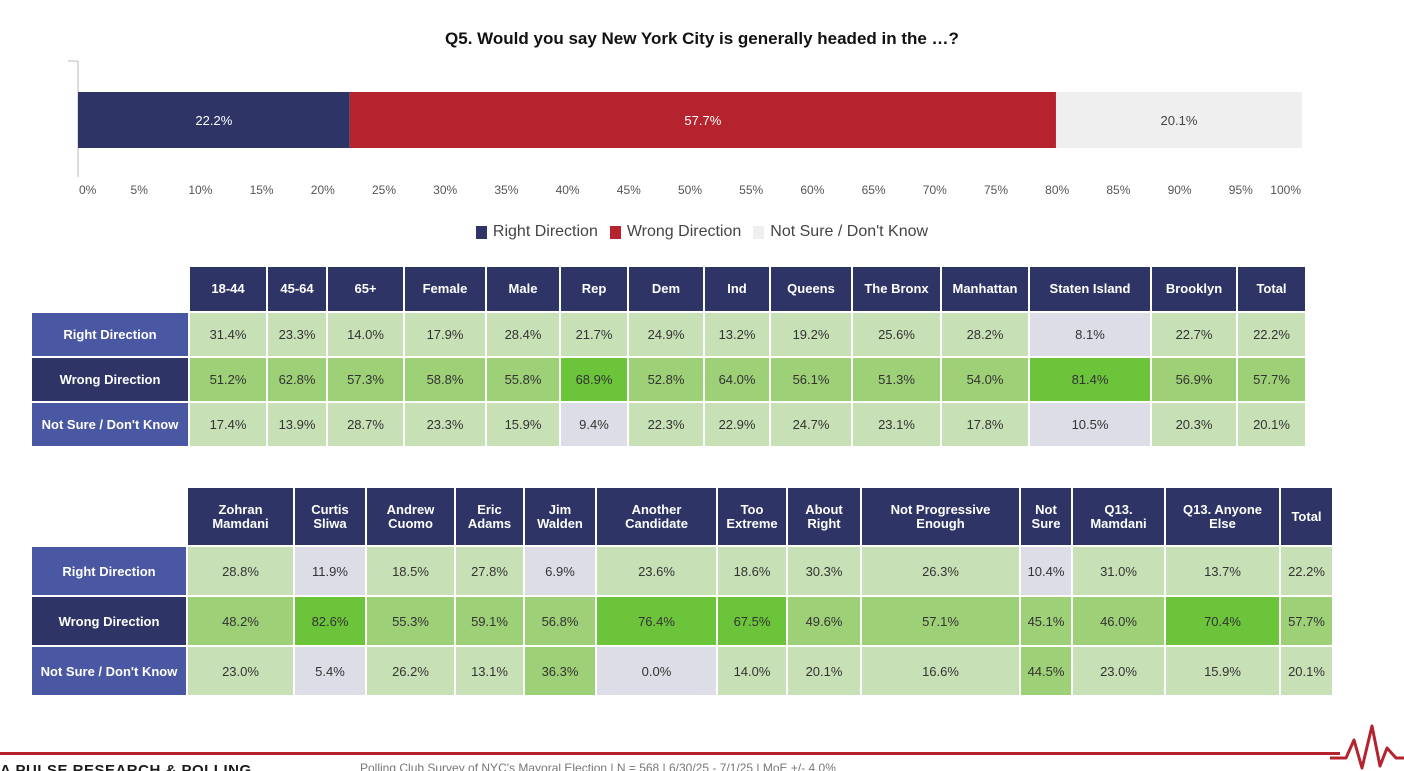 The image size is (1404, 771). What do you see at coordinates (629, 190) in the screenshot?
I see `x-tick-label: 45%` at bounding box center [629, 190].